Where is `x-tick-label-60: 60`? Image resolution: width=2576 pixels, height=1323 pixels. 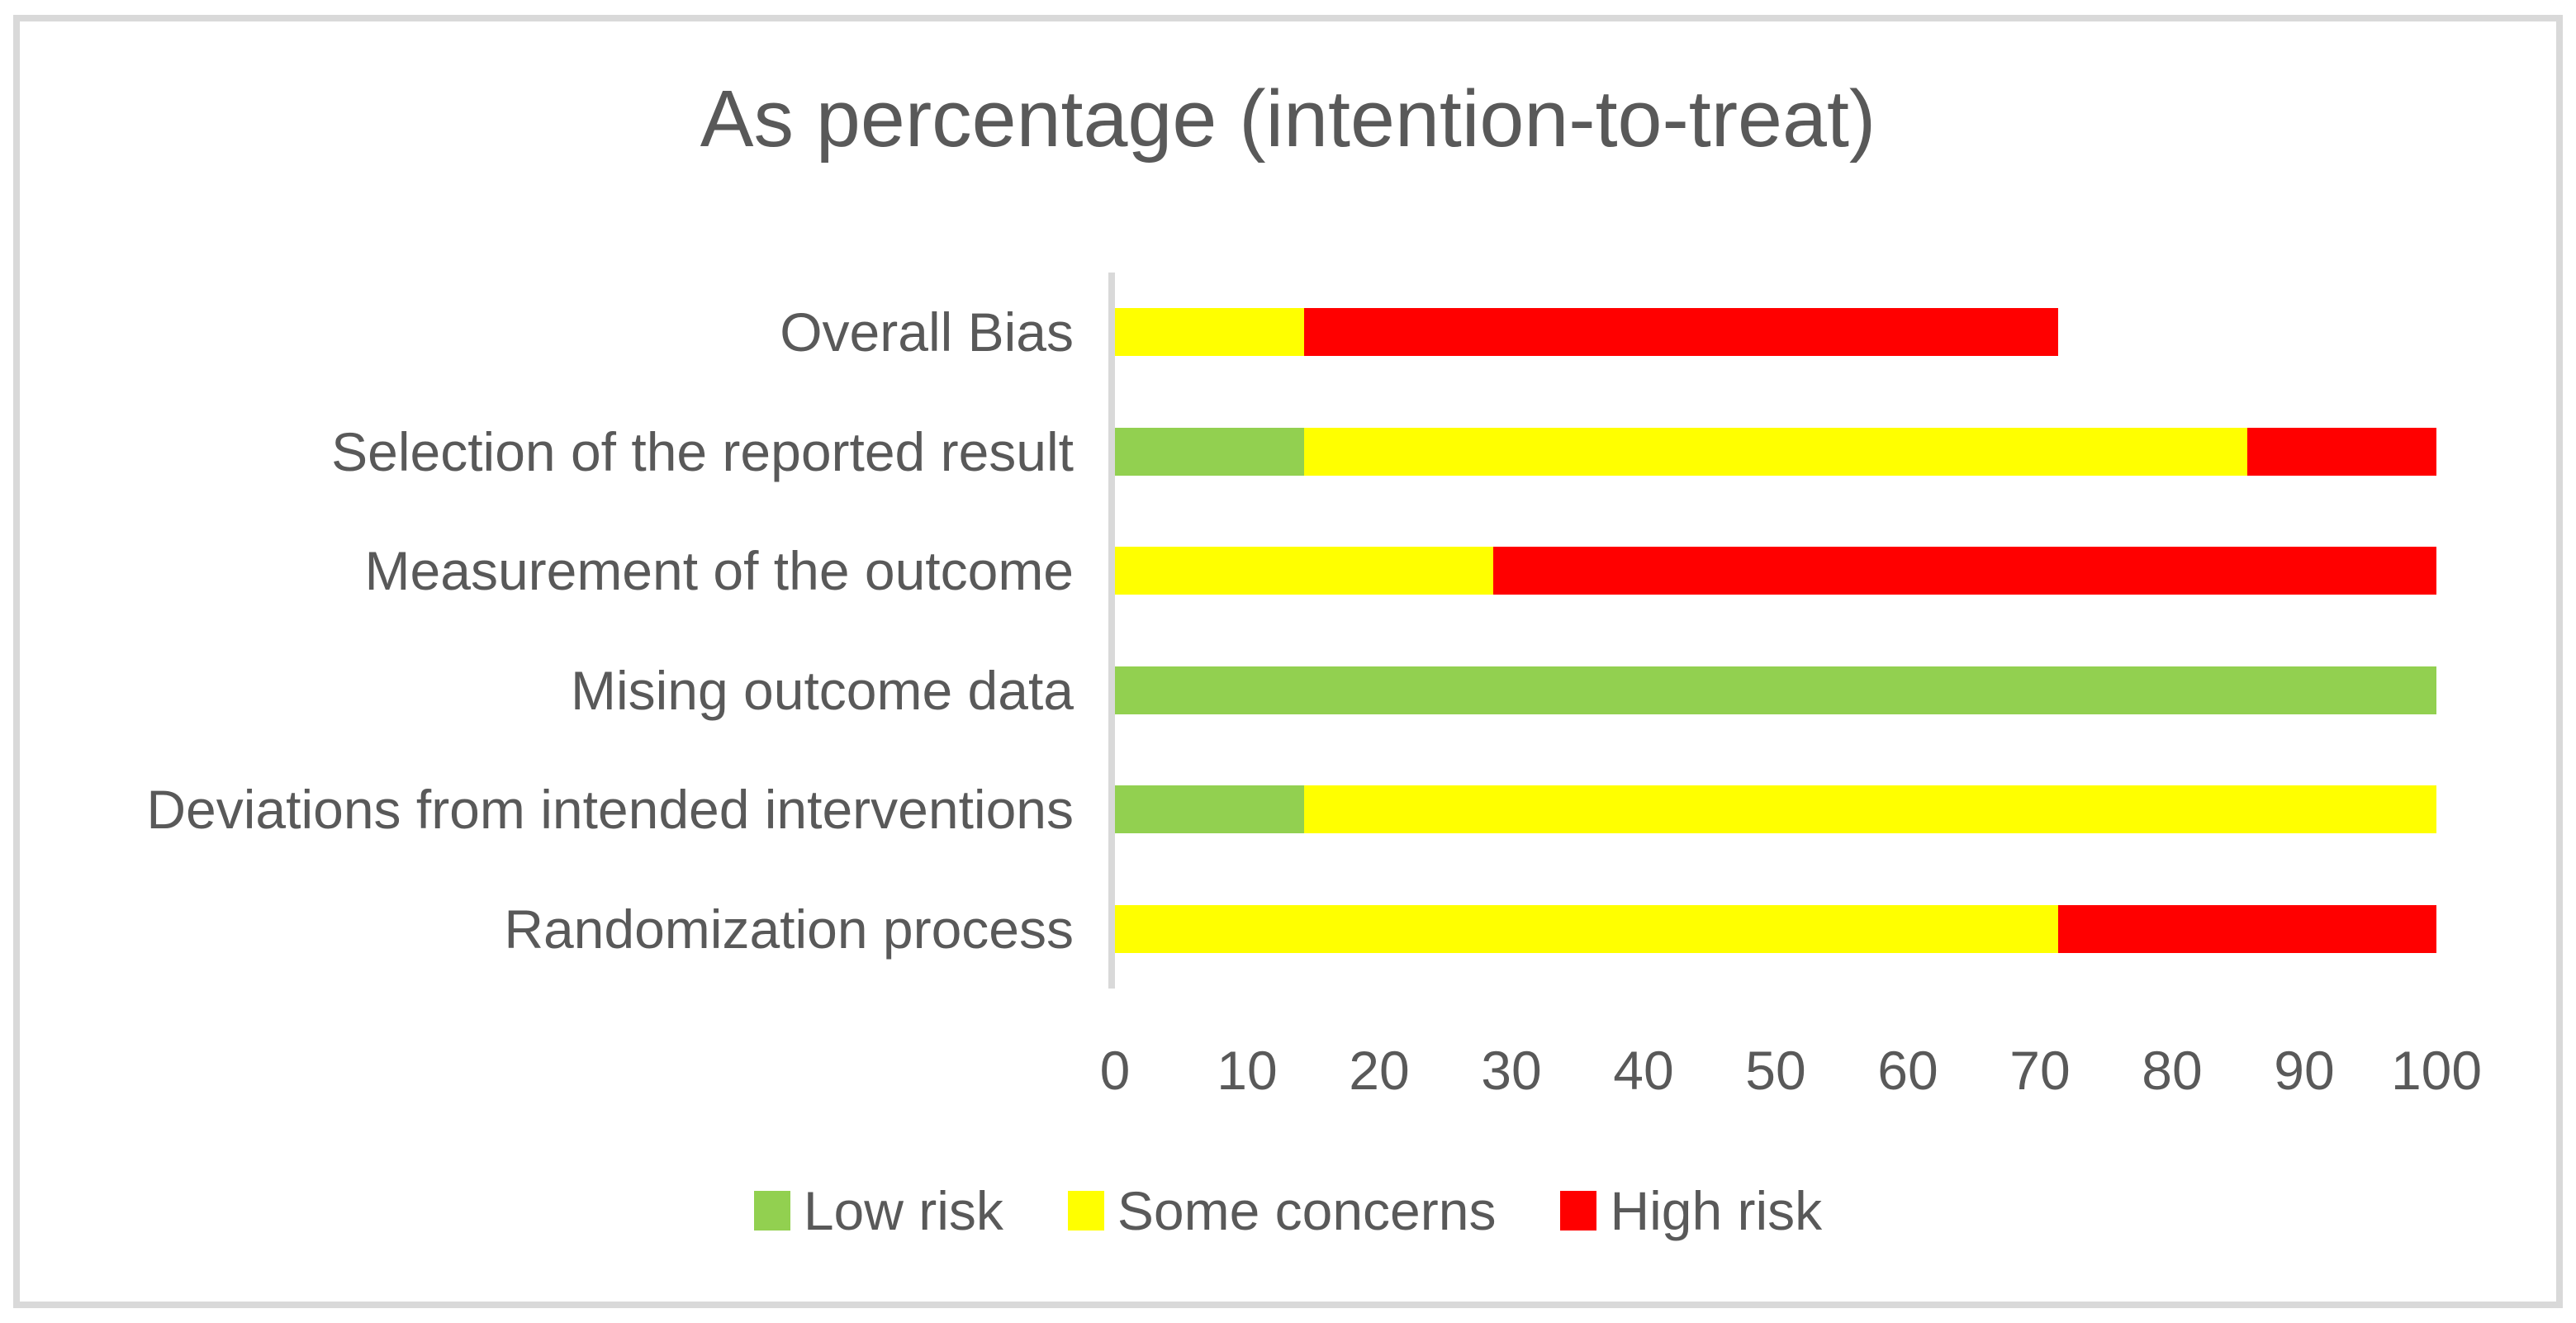 x-tick-label-60: 60 is located at coordinates (1907, 1070).